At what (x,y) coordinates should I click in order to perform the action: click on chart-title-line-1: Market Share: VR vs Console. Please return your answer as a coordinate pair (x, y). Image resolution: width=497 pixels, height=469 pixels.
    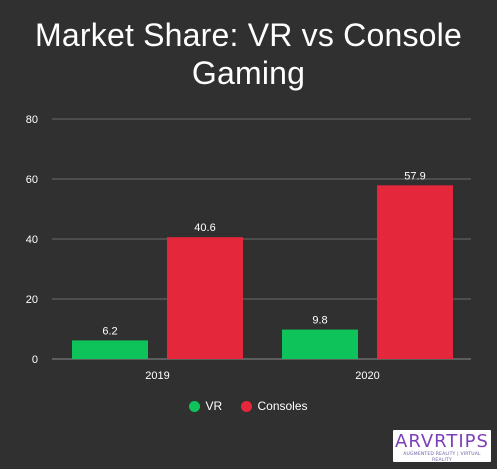
    Looking at the image, I should click on (248, 35).